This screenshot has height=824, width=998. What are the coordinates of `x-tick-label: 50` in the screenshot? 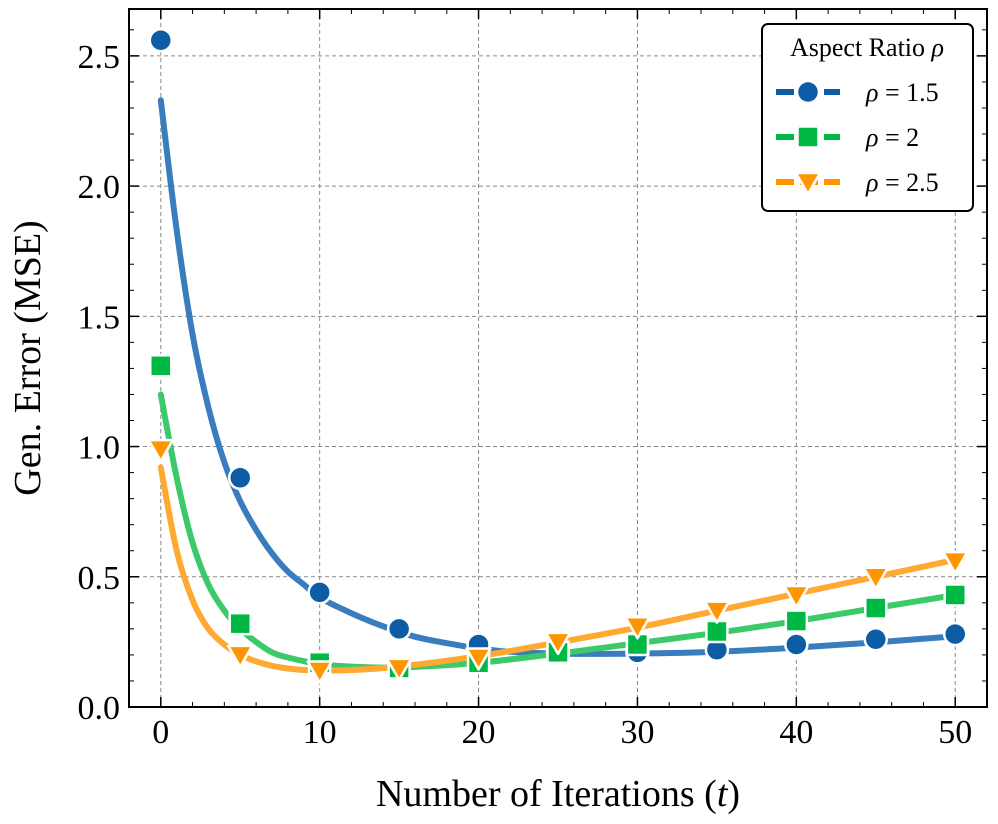 It's located at (955, 732).